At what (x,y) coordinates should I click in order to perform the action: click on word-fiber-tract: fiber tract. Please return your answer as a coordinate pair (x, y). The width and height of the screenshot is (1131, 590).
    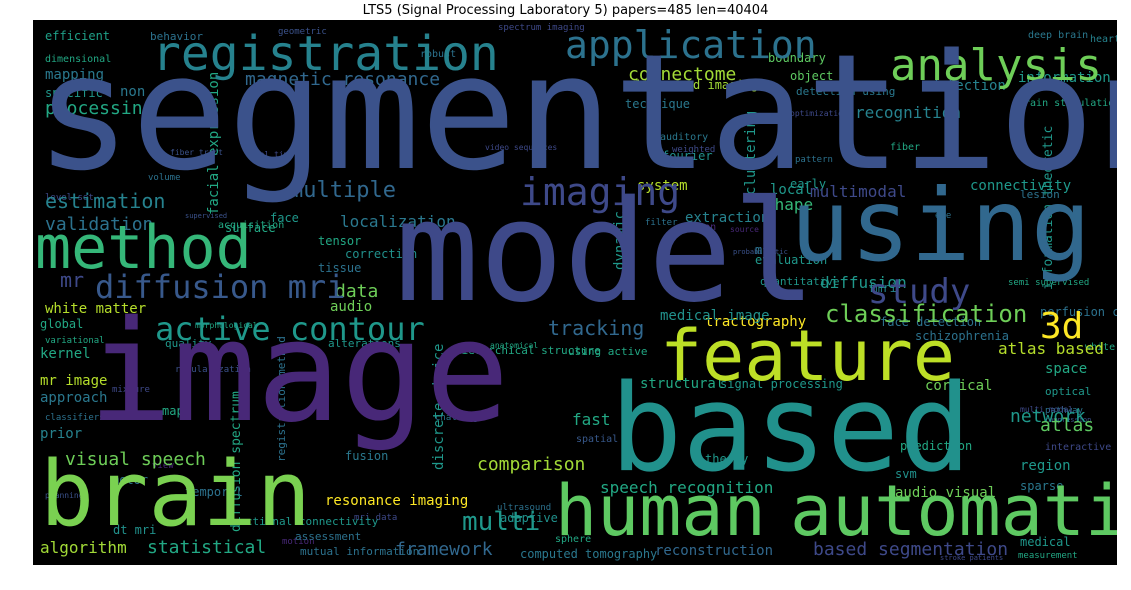
    Looking at the image, I should click on (196, 152).